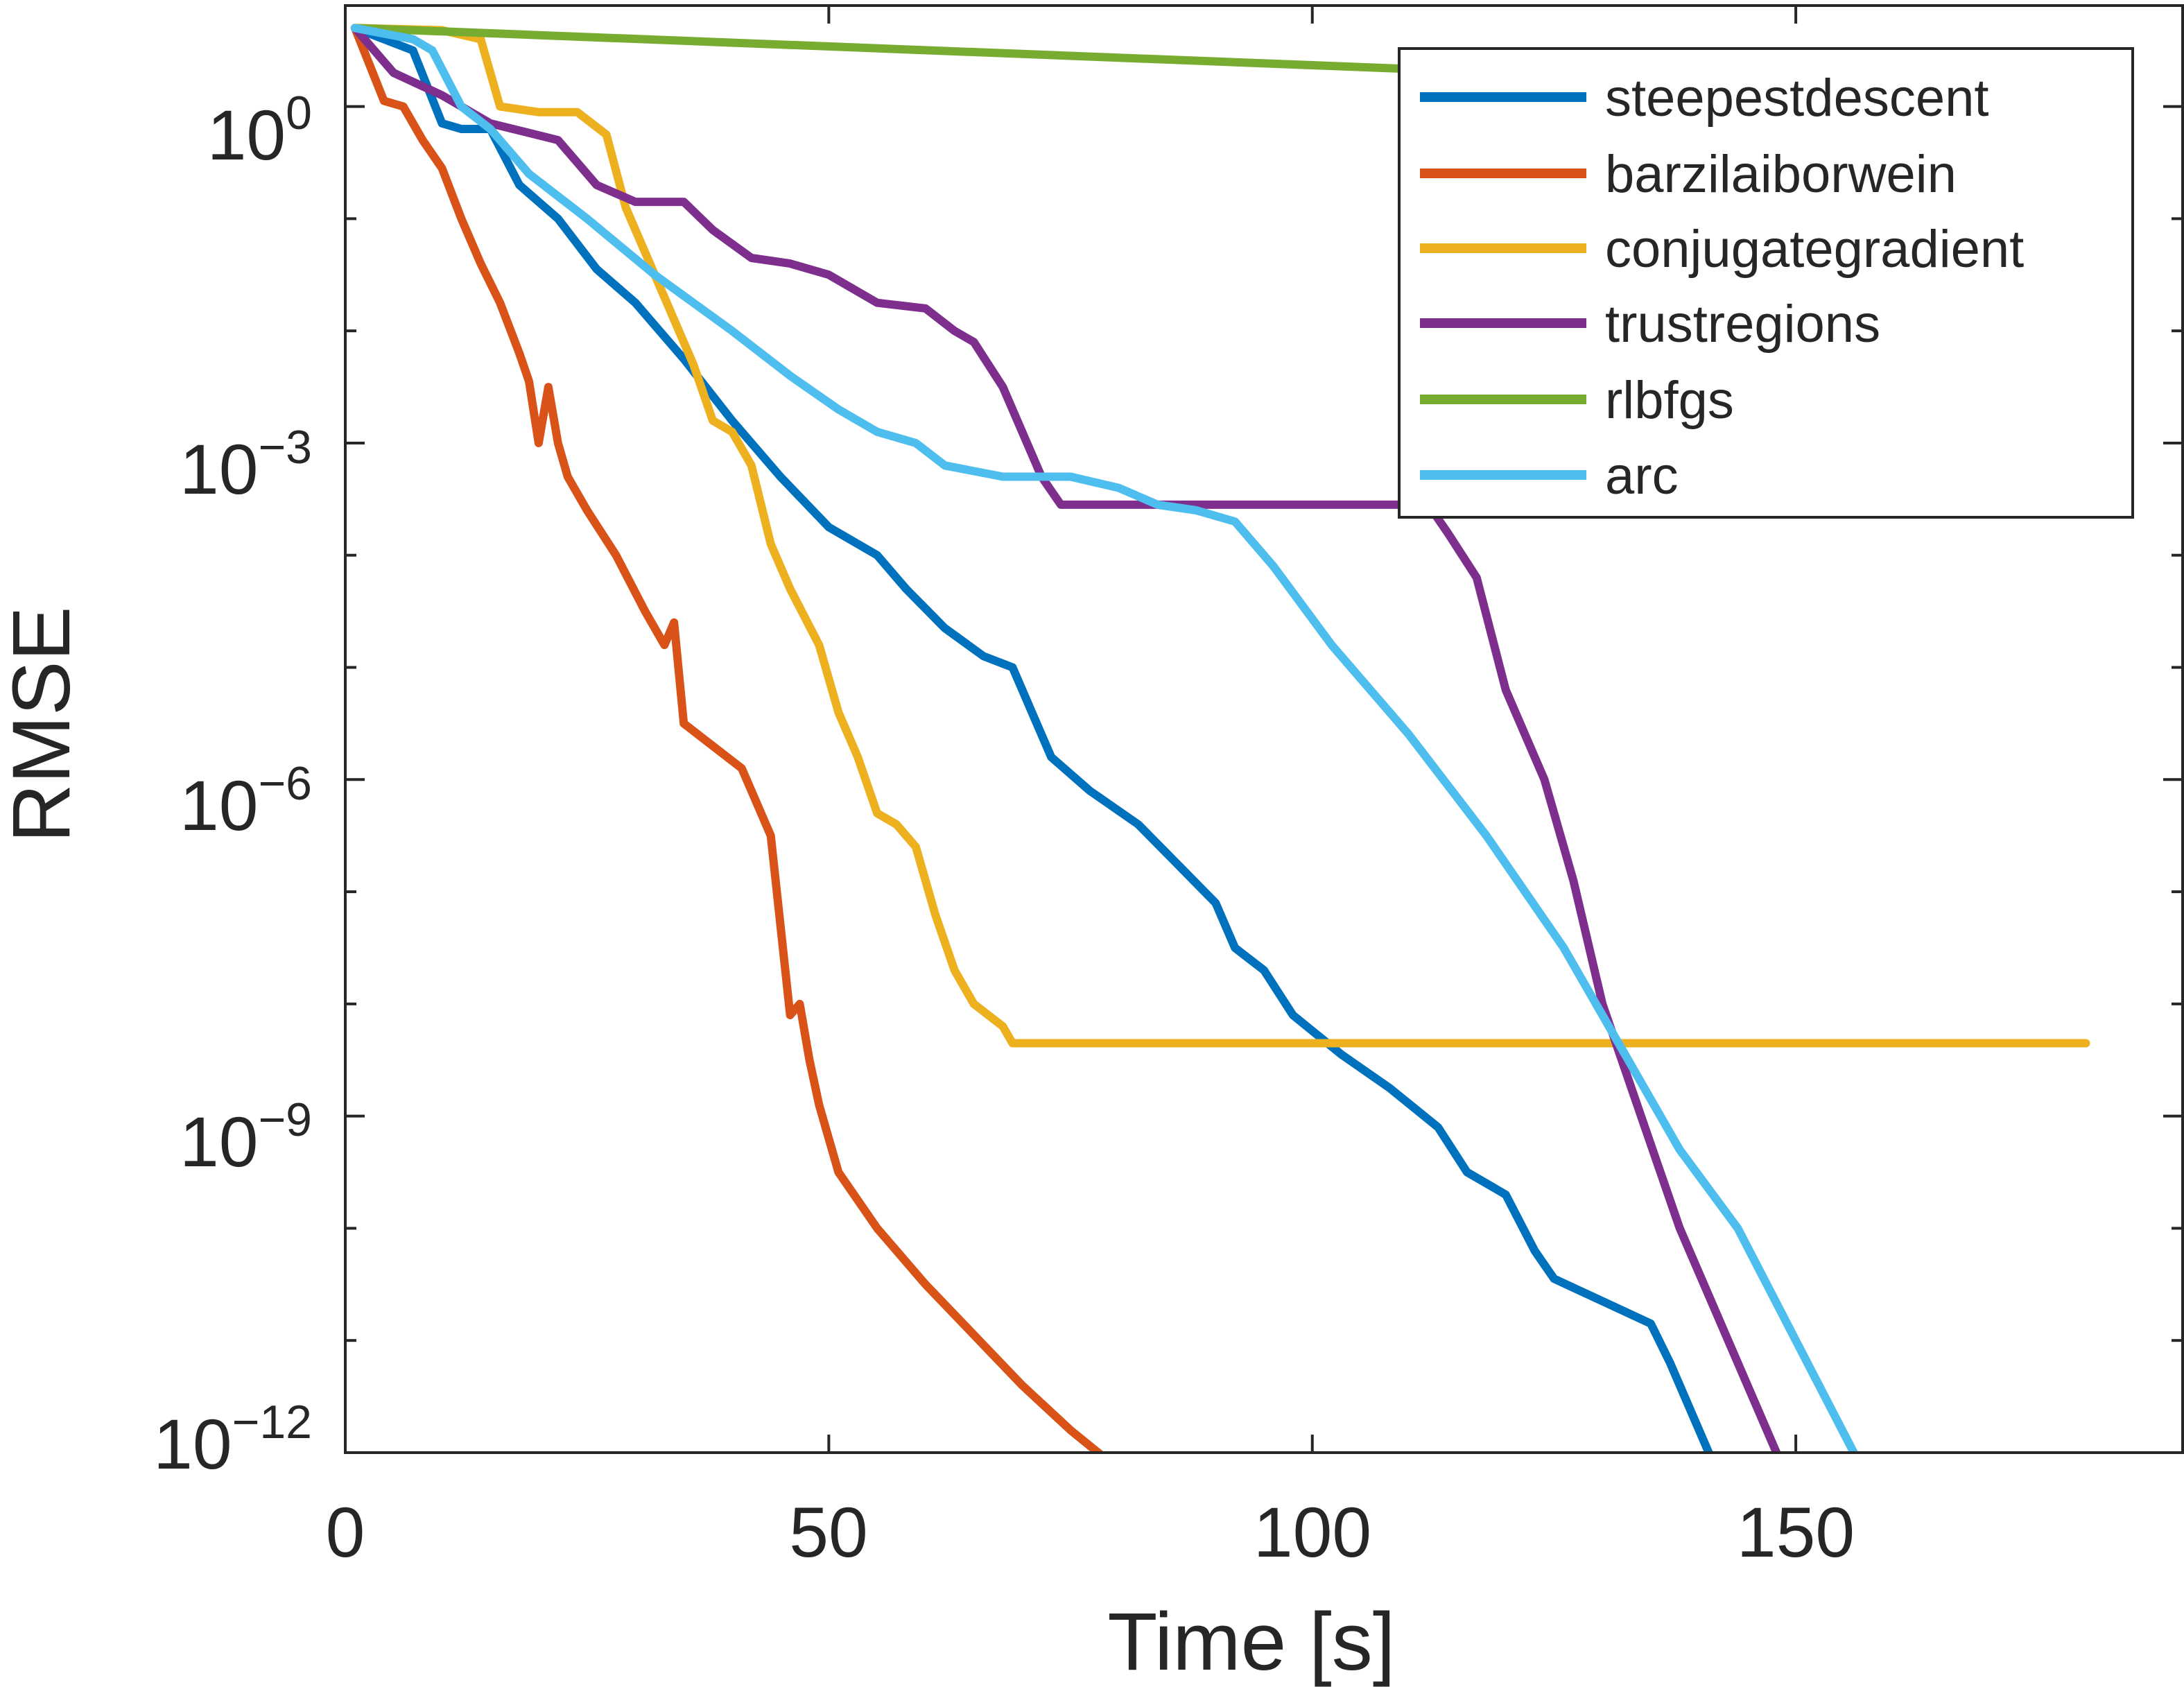 This screenshot has height=1687, width=2184. Describe the element at coordinates (1669, 400) in the screenshot. I see `legend-label: rlbfgs` at that location.